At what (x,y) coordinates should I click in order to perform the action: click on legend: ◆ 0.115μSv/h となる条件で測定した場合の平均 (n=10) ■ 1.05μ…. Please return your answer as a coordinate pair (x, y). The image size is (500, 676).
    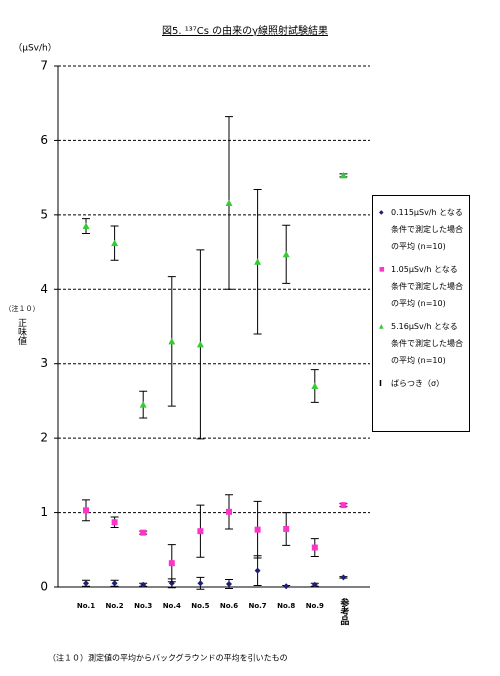
    Looking at the image, I should click on (421, 313).